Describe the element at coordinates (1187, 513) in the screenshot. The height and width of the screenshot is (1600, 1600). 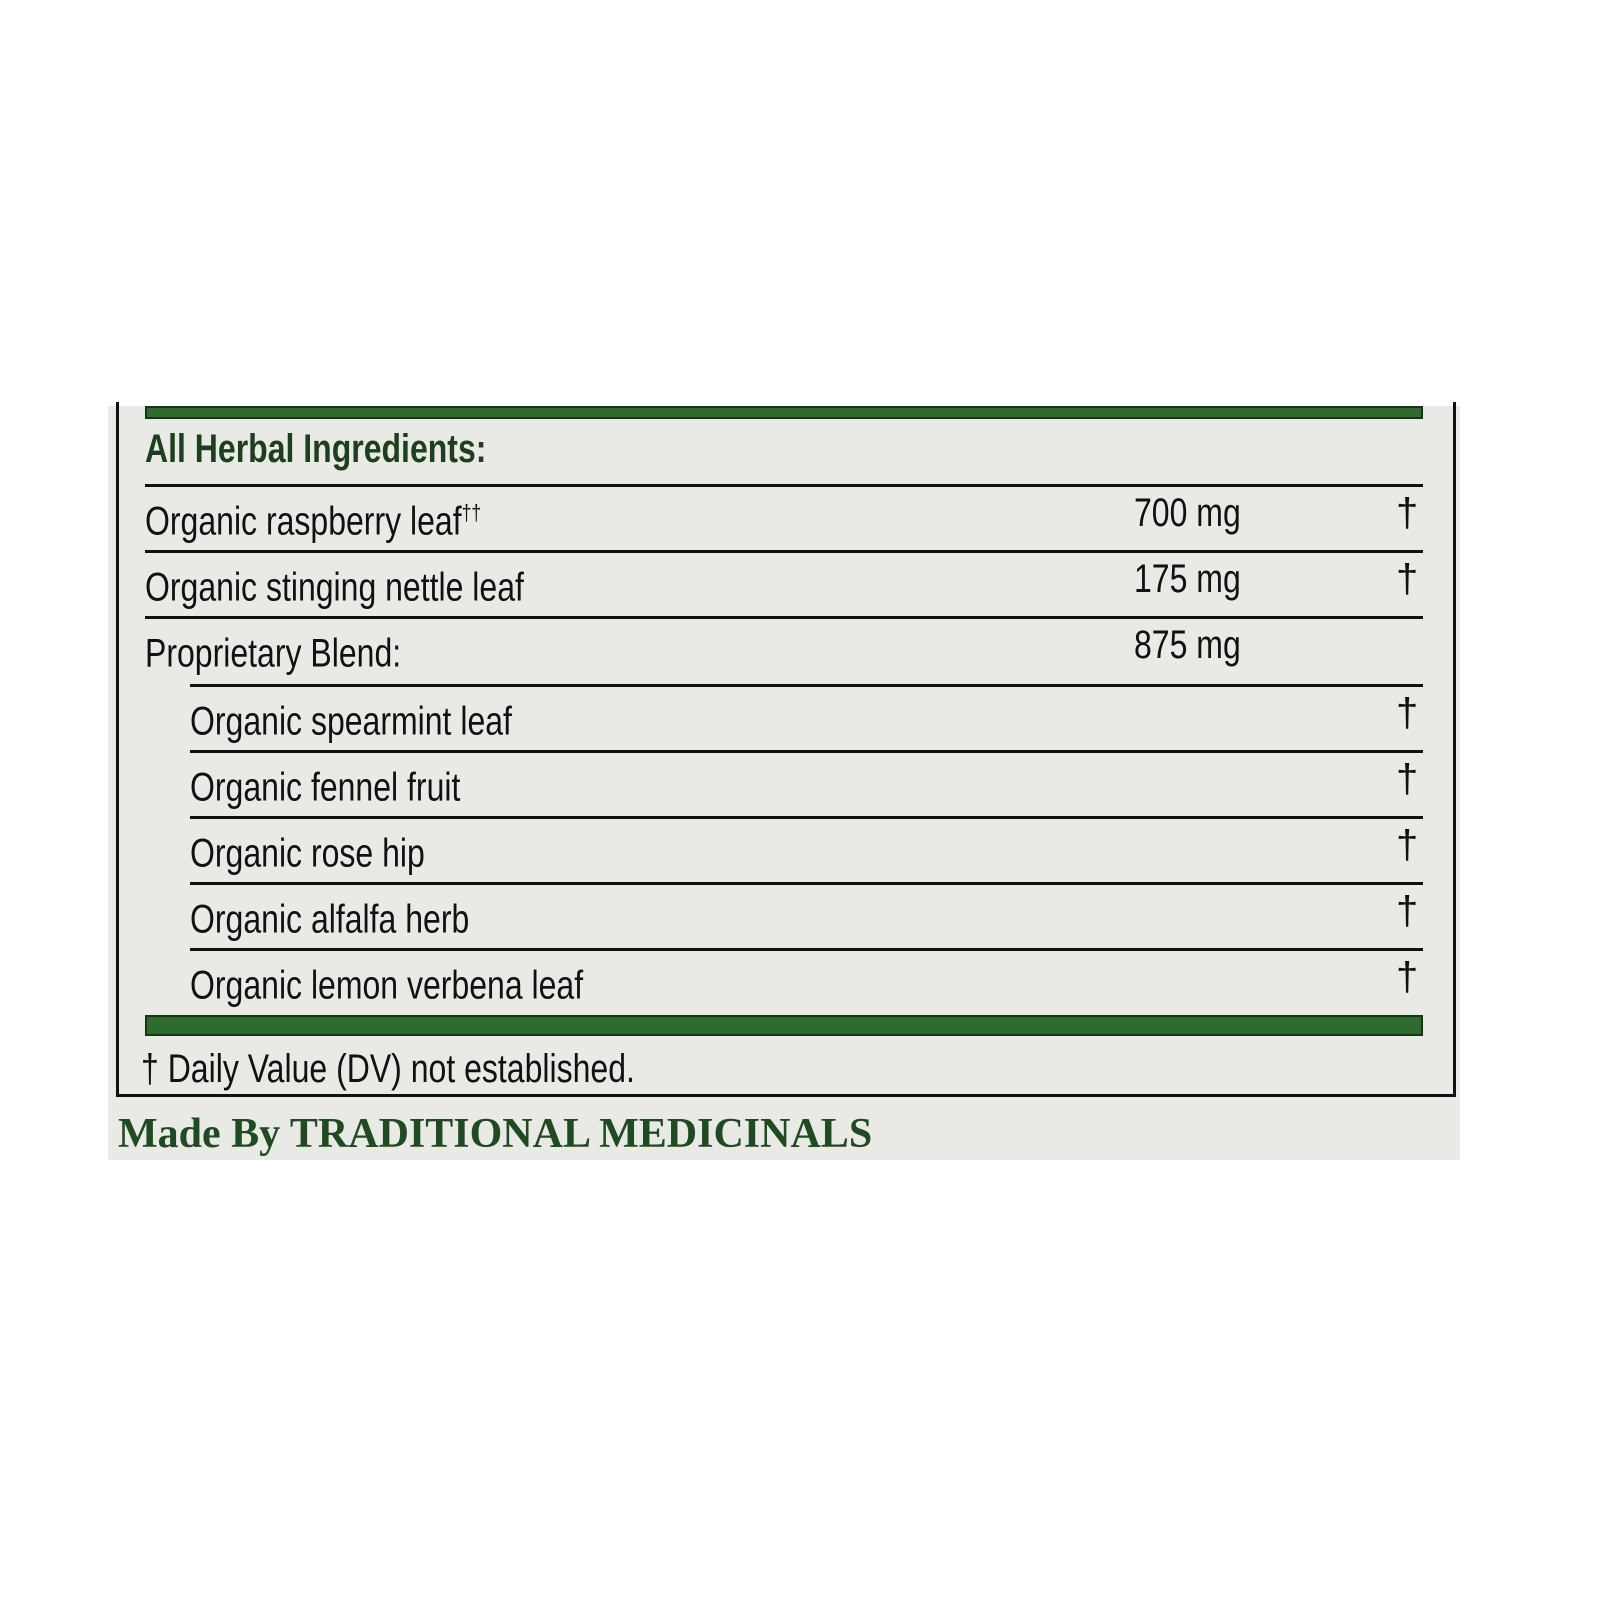
I see `ingredient-amount: 700 mg` at that location.